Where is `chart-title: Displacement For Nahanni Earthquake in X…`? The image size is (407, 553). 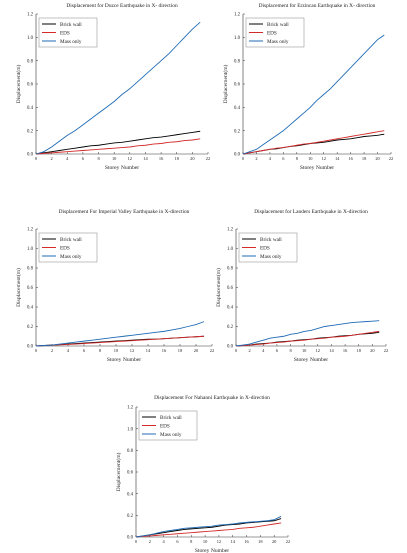 chart-title: Displacement For Nahanni Earthquake in X… is located at coordinates (212, 398).